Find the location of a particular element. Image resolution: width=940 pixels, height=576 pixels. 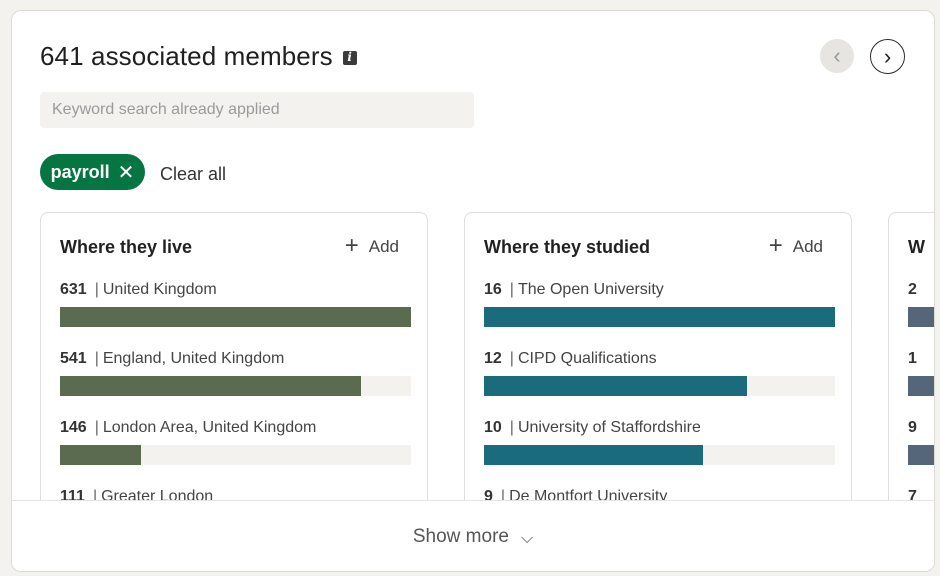

next-button: › is located at coordinates (887, 56).